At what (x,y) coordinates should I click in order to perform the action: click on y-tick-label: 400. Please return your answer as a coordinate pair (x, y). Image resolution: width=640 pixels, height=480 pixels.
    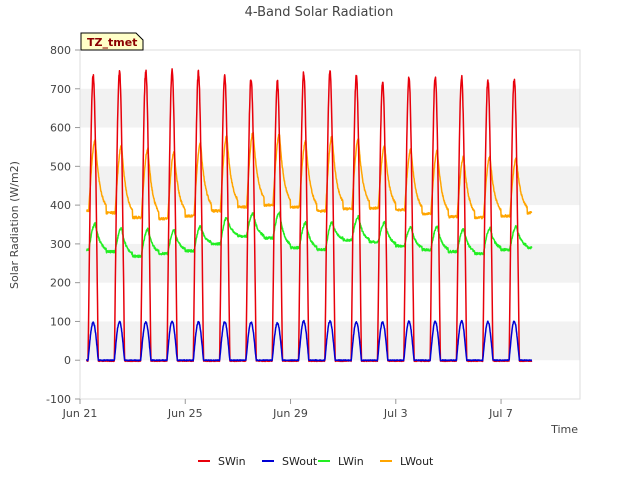
    Looking at the image, I should click on (60, 205).